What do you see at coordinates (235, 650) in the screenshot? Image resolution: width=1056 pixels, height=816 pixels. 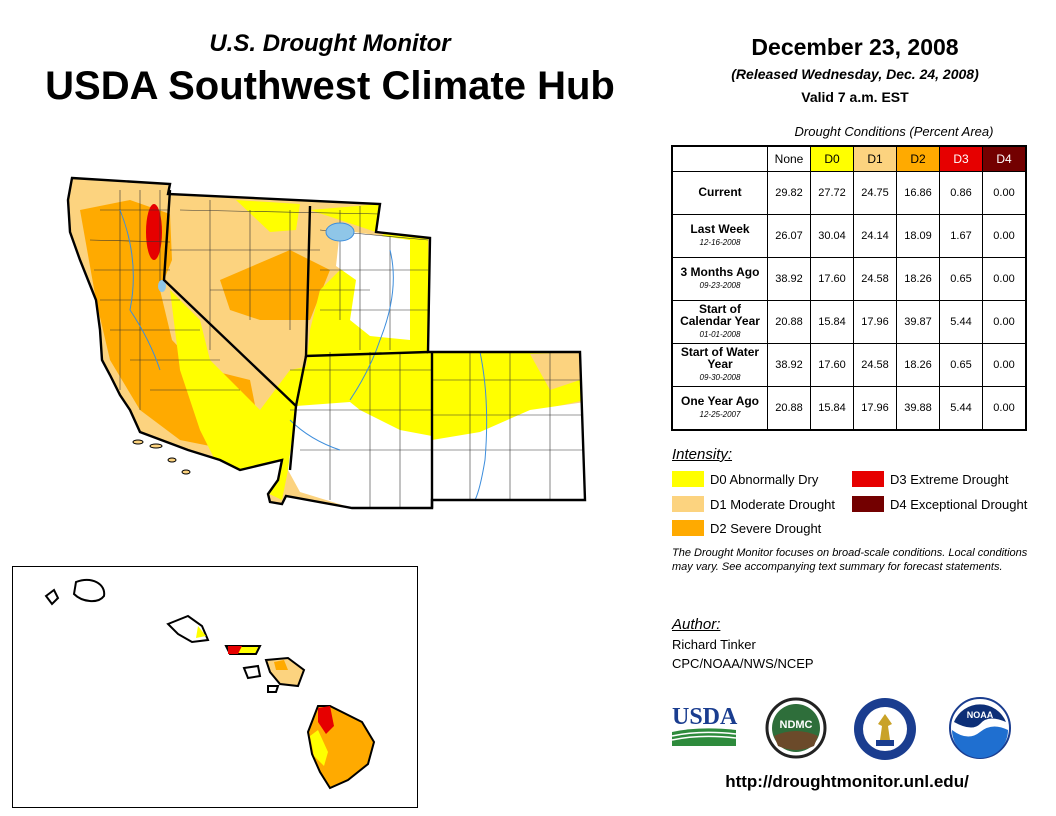 I see `molokai-d3-area` at bounding box center [235, 650].